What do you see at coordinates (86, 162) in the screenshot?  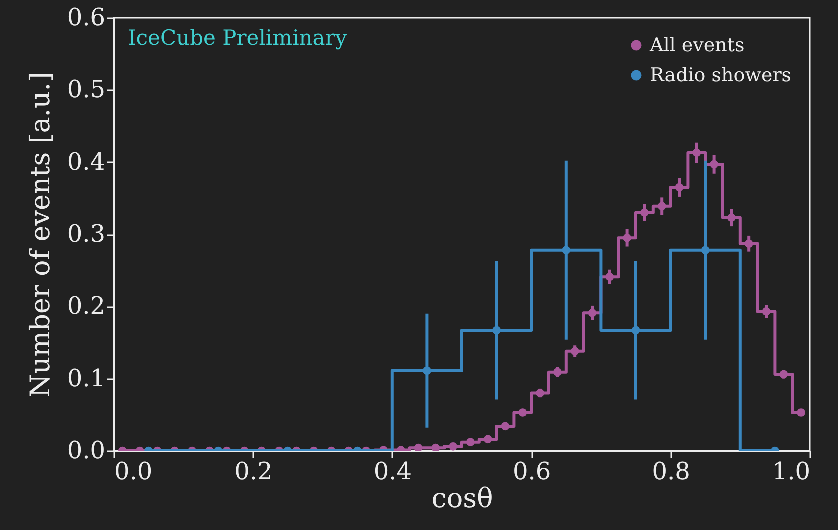 I see `y-tick-label: 0.4` at bounding box center [86, 162].